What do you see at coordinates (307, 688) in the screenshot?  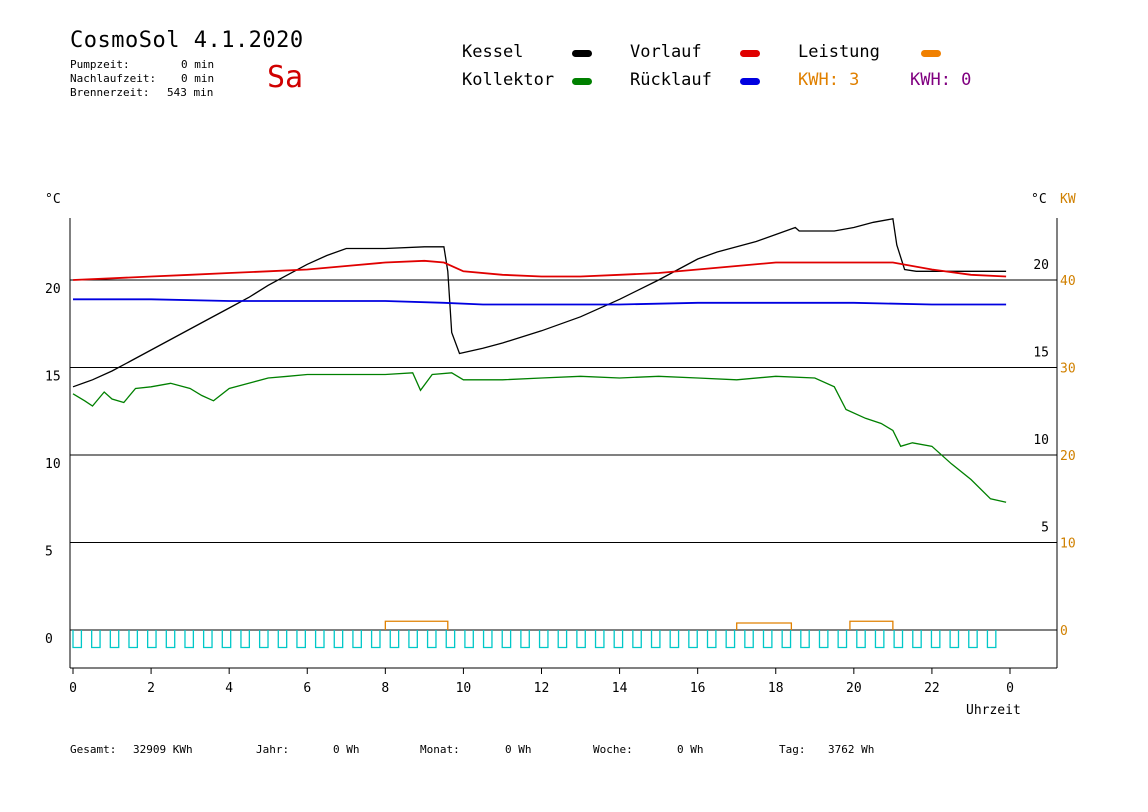 I see `x-tick-label: 6` at bounding box center [307, 688].